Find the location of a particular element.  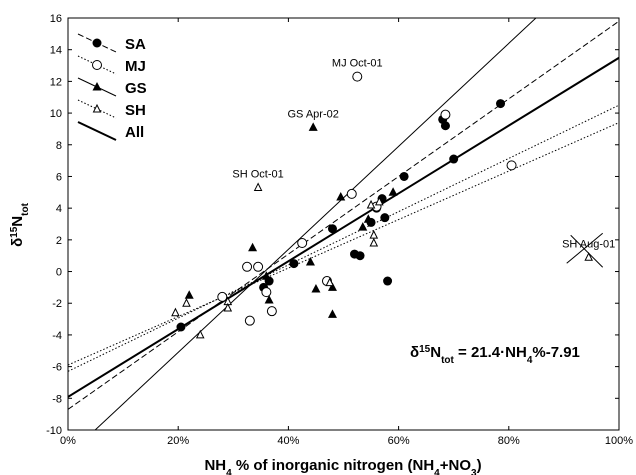

y-tick-label: 2 is located at coordinates (59, 241).